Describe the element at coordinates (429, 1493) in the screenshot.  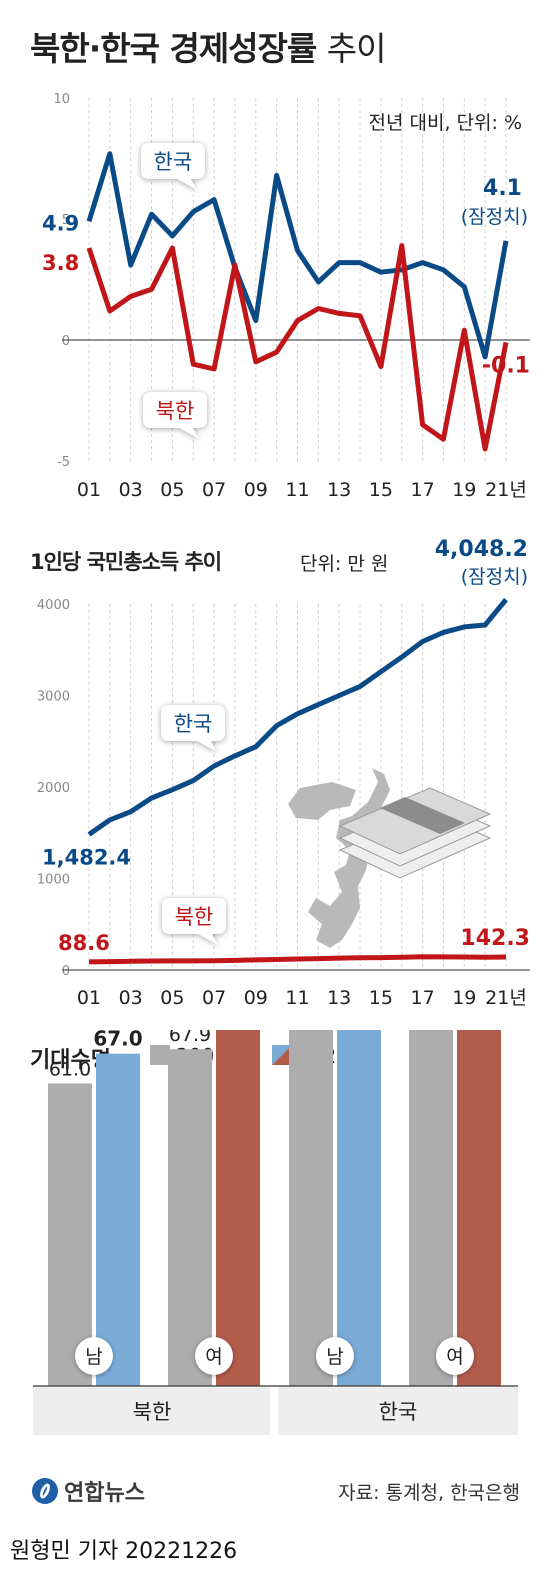
I see `source-note: 자료: 통계청, 한국은행` at that location.